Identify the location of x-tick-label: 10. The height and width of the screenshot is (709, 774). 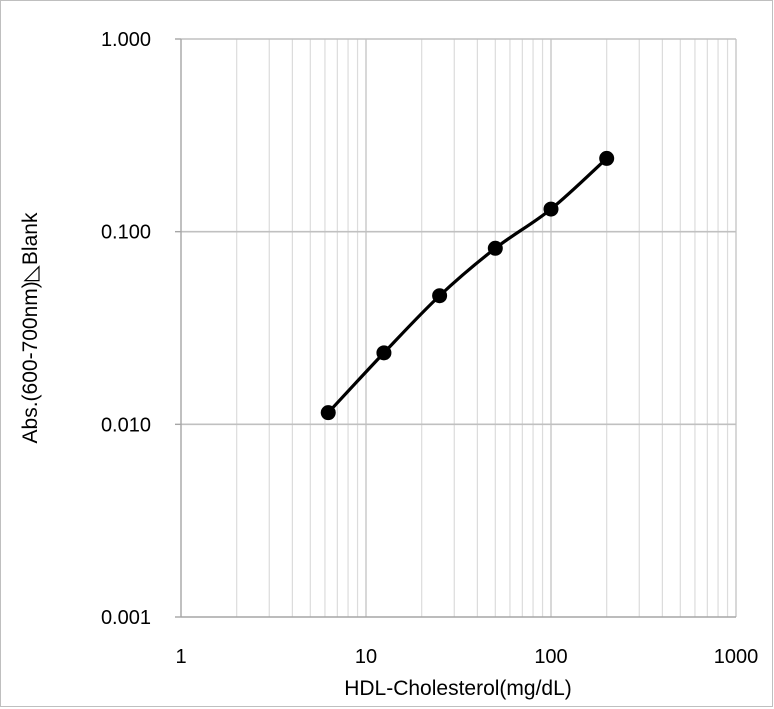
(366, 657).